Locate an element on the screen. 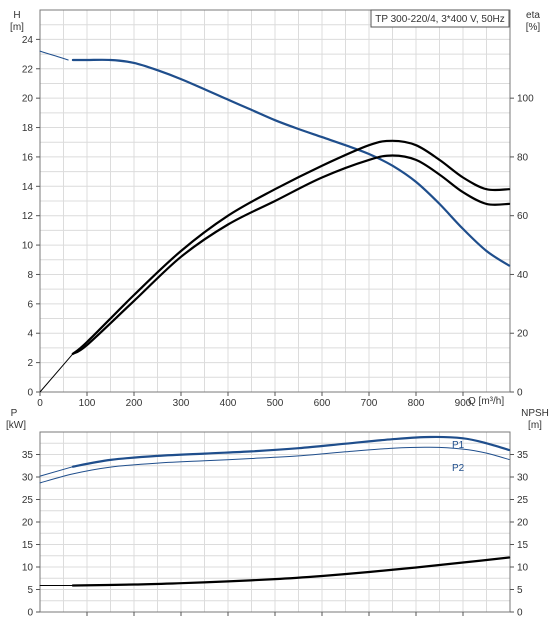  bottom-right-axis-unit: [m] is located at coordinates (535, 425).